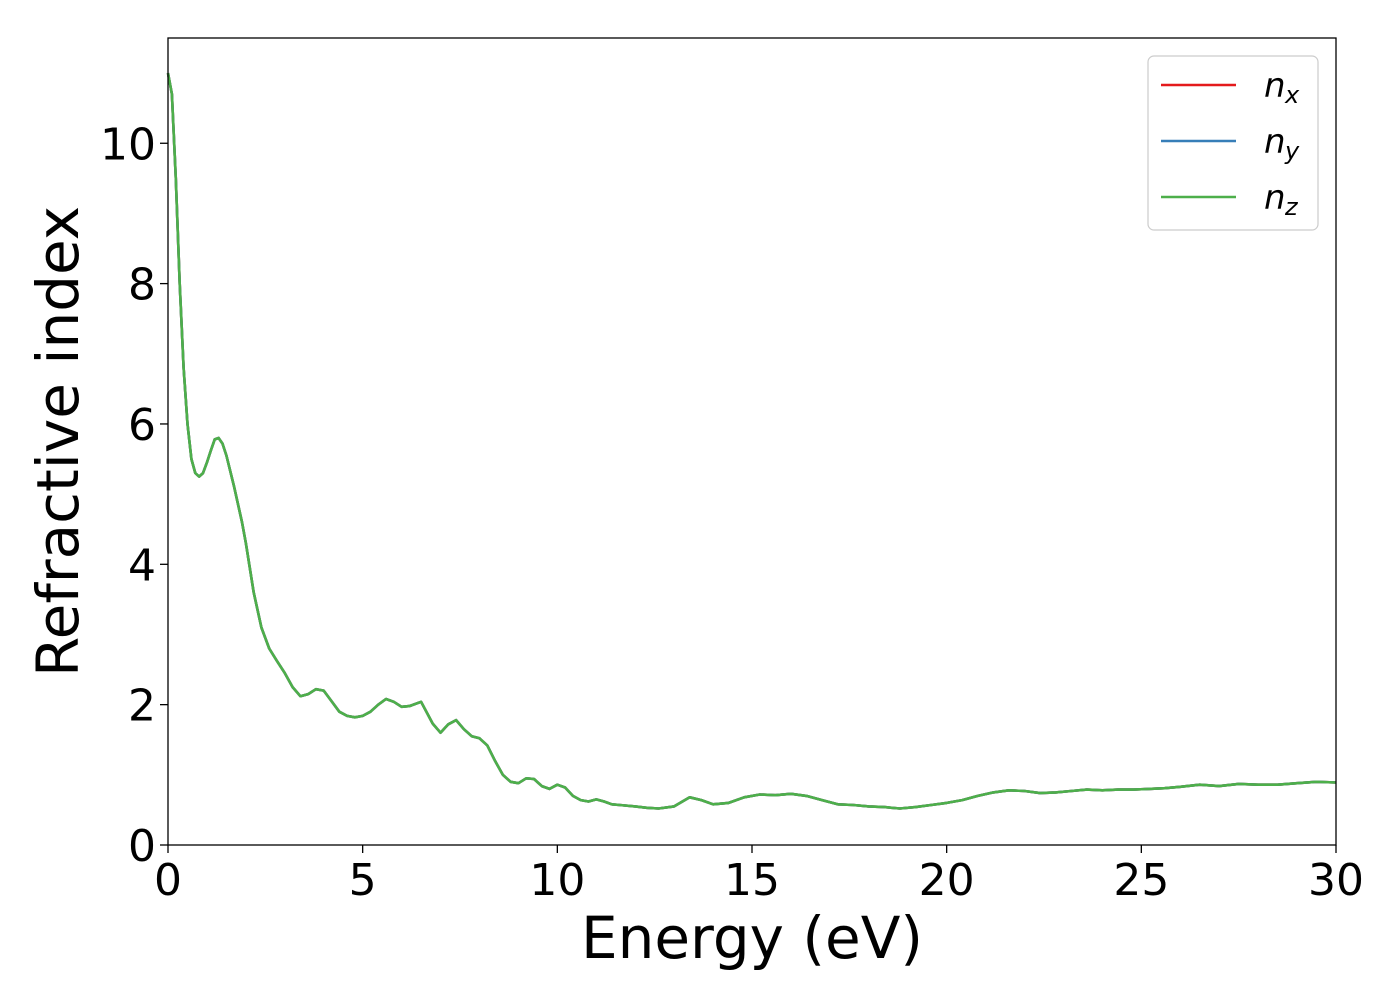 This screenshot has width=1400, height=1000. I want to click on legend: n xn yn z, so click(1233, 143).